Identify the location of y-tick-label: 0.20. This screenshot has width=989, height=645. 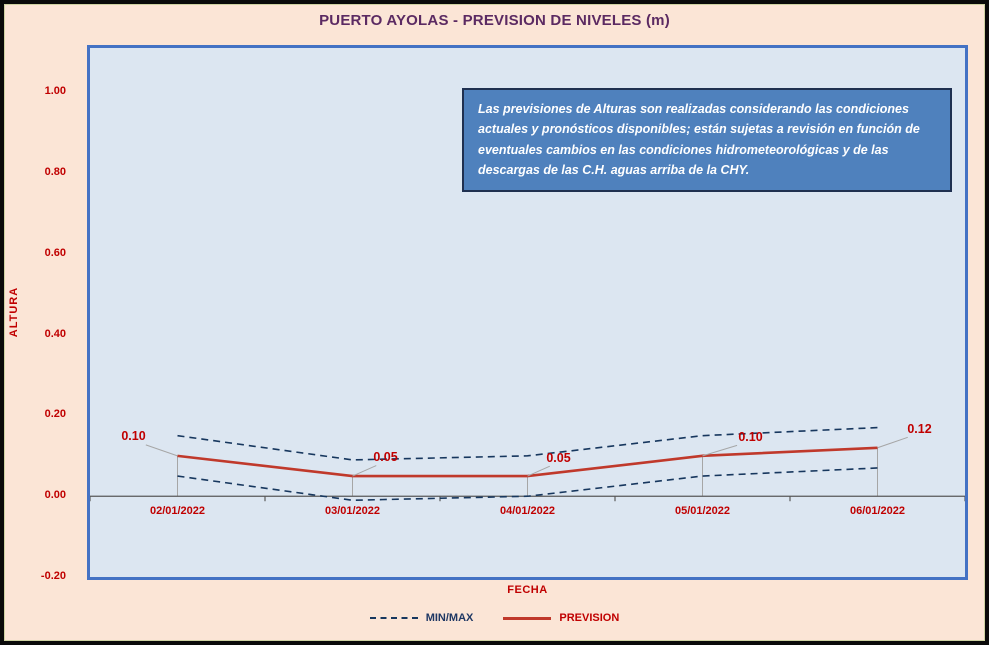
(55, 414).